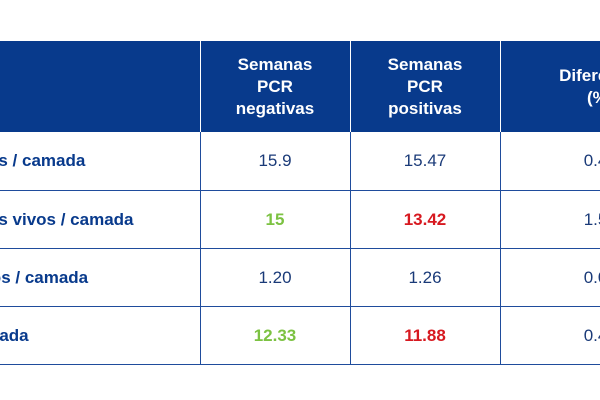 The image size is (600, 400). I want to click on value-difference: 1.58, so click(549, 219).